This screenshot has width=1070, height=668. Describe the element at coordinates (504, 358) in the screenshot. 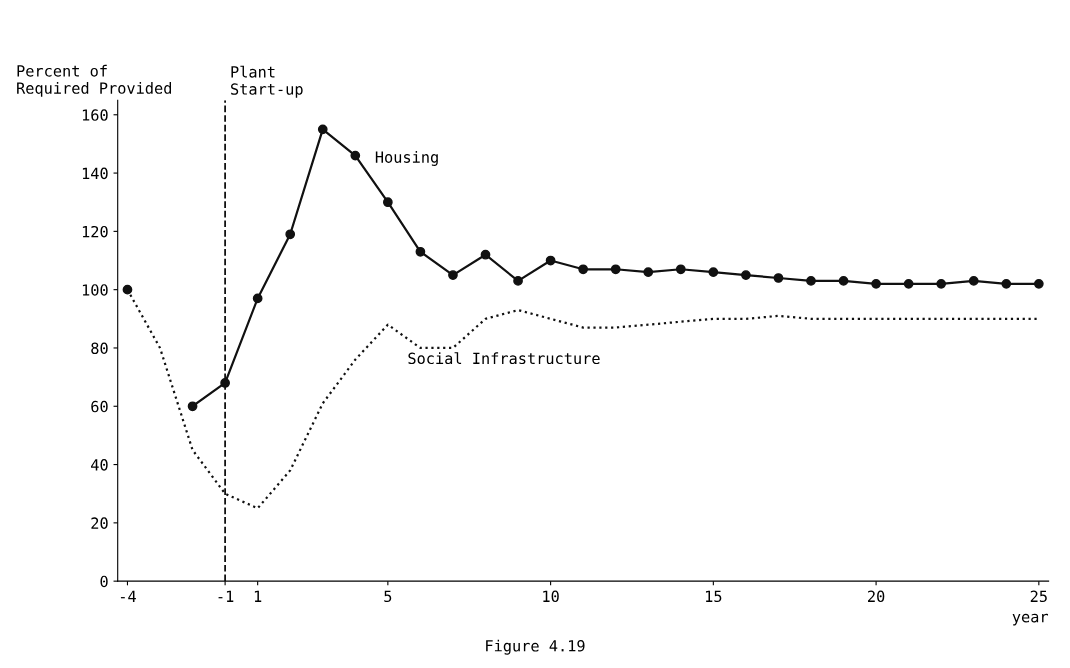

I see `series-label: Social Infrastructure` at that location.